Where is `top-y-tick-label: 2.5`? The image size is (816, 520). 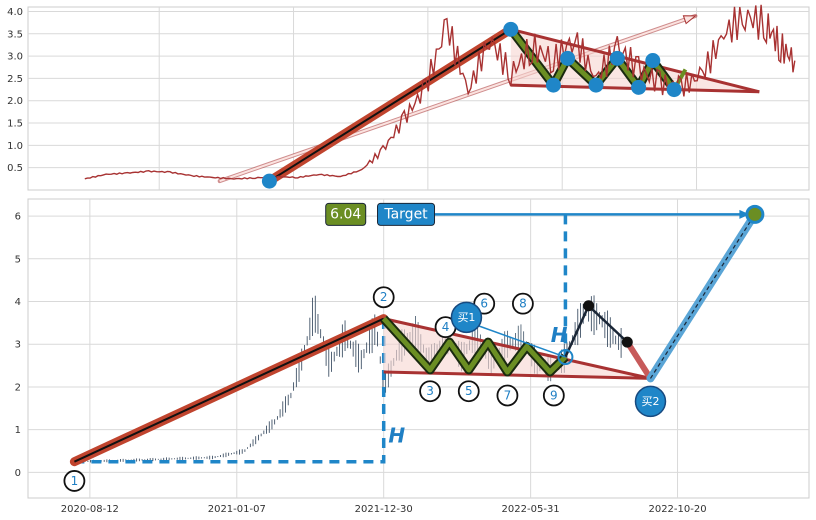
top-y-tick-label: 2.5 is located at coordinates (15, 79).